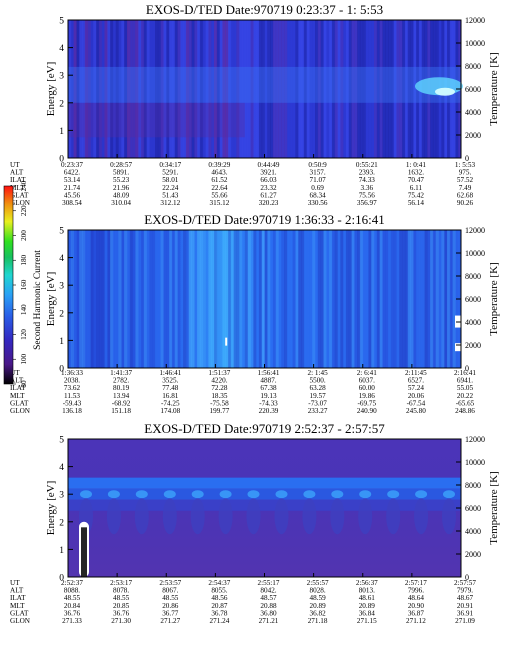 This screenshot has height=649, width=505. I want to click on table-cell: 58.01, so click(170, 180).